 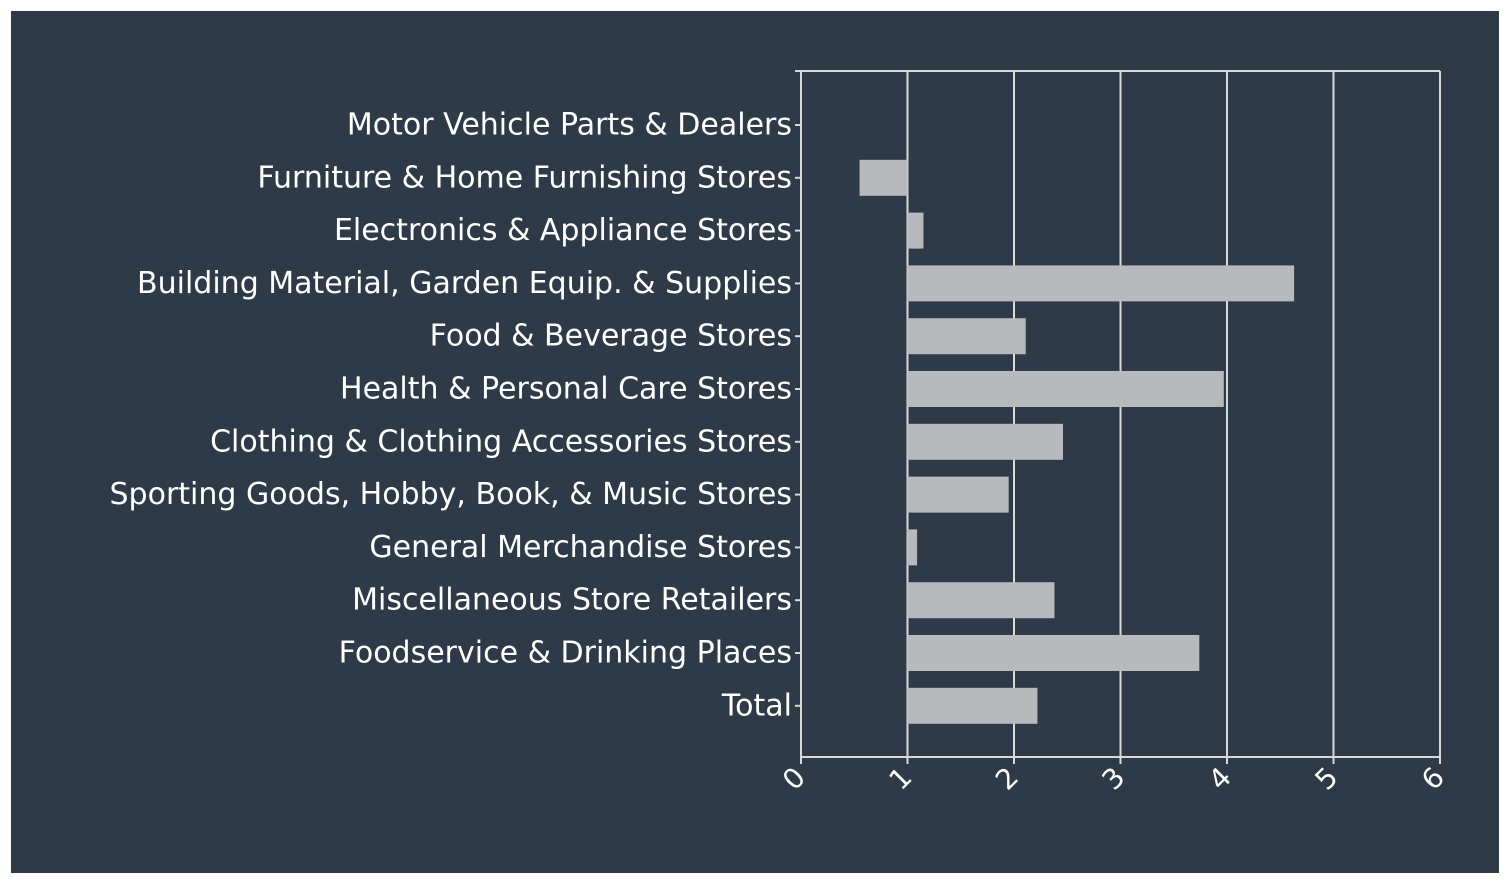 What do you see at coordinates (524, 177) in the screenshot?
I see `category-label: Furniture & Home Furnishing Stores` at bounding box center [524, 177].